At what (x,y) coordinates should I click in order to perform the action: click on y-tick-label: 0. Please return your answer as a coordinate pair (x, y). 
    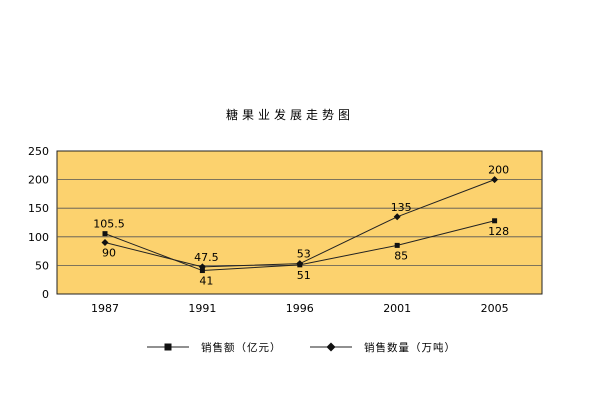
    Looking at the image, I should click on (45, 294).